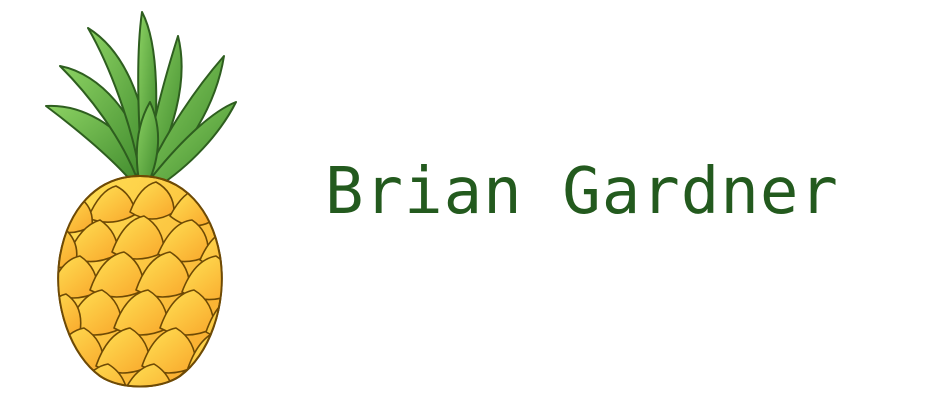 This screenshot has width=950, height=400. What do you see at coordinates (141, 100) in the screenshot?
I see `pineapple-crown` at bounding box center [141, 100].